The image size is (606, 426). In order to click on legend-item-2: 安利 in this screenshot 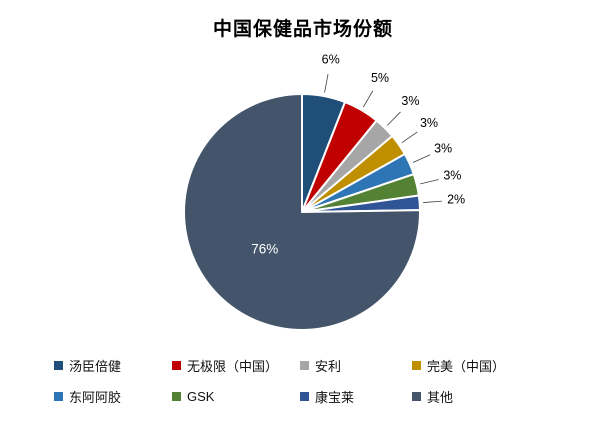, I will do `click(356, 365)`.